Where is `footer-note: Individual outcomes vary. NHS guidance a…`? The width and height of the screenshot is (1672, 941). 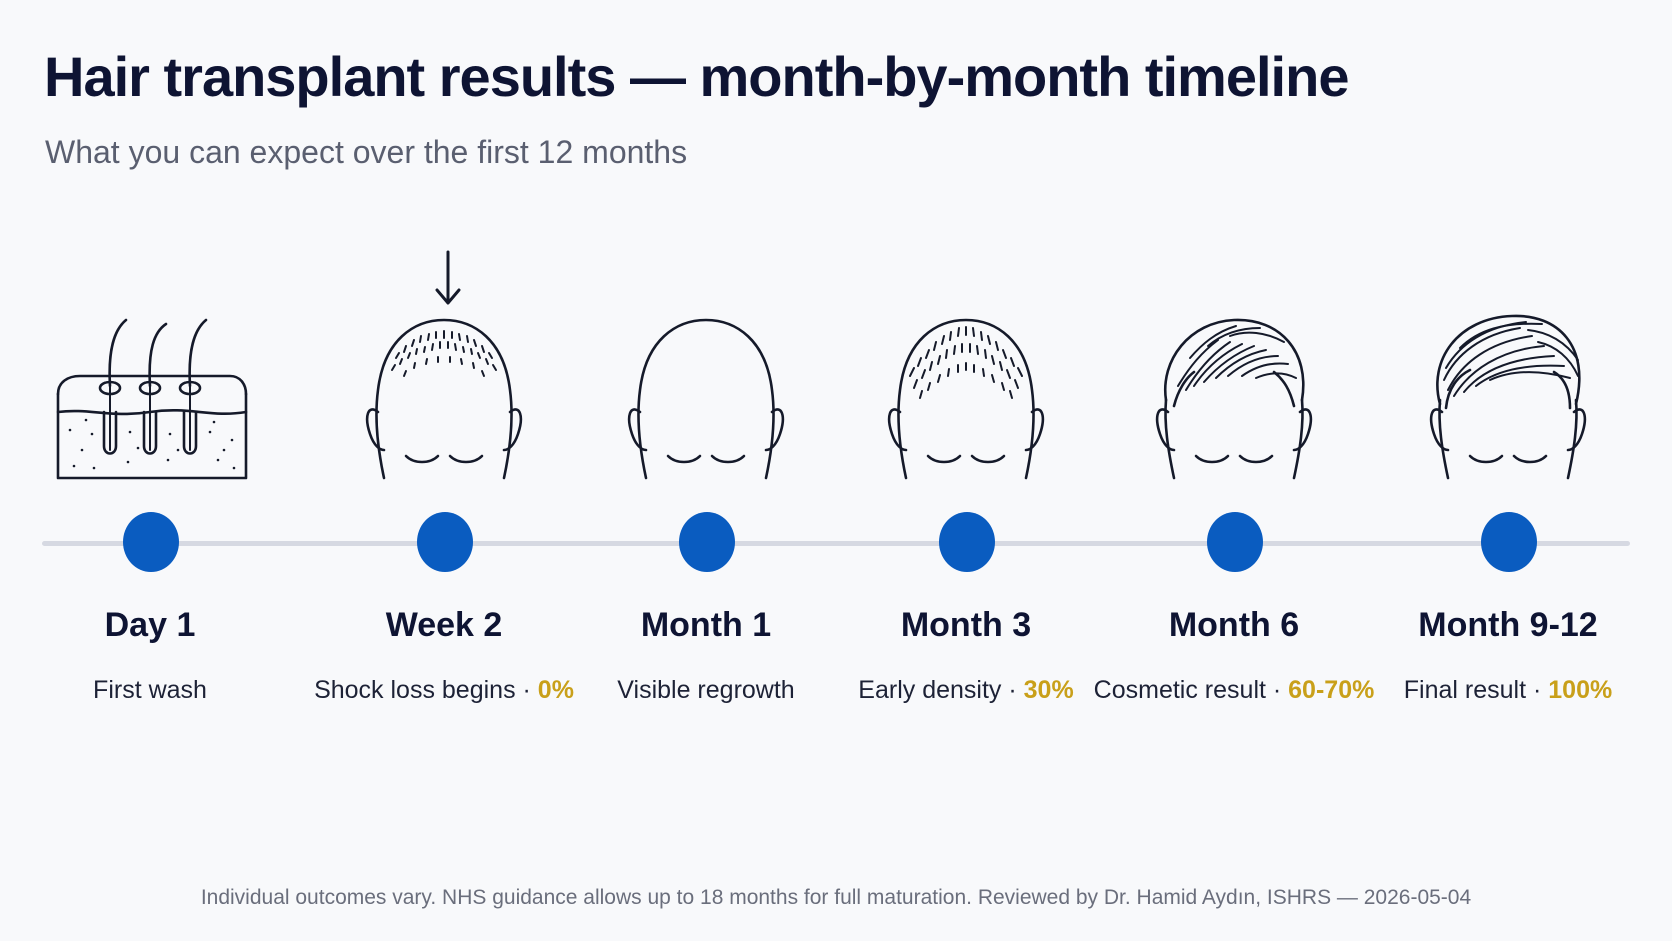
footer-note: Individual outcomes vary. NHS guidance a… is located at coordinates (836, 897).